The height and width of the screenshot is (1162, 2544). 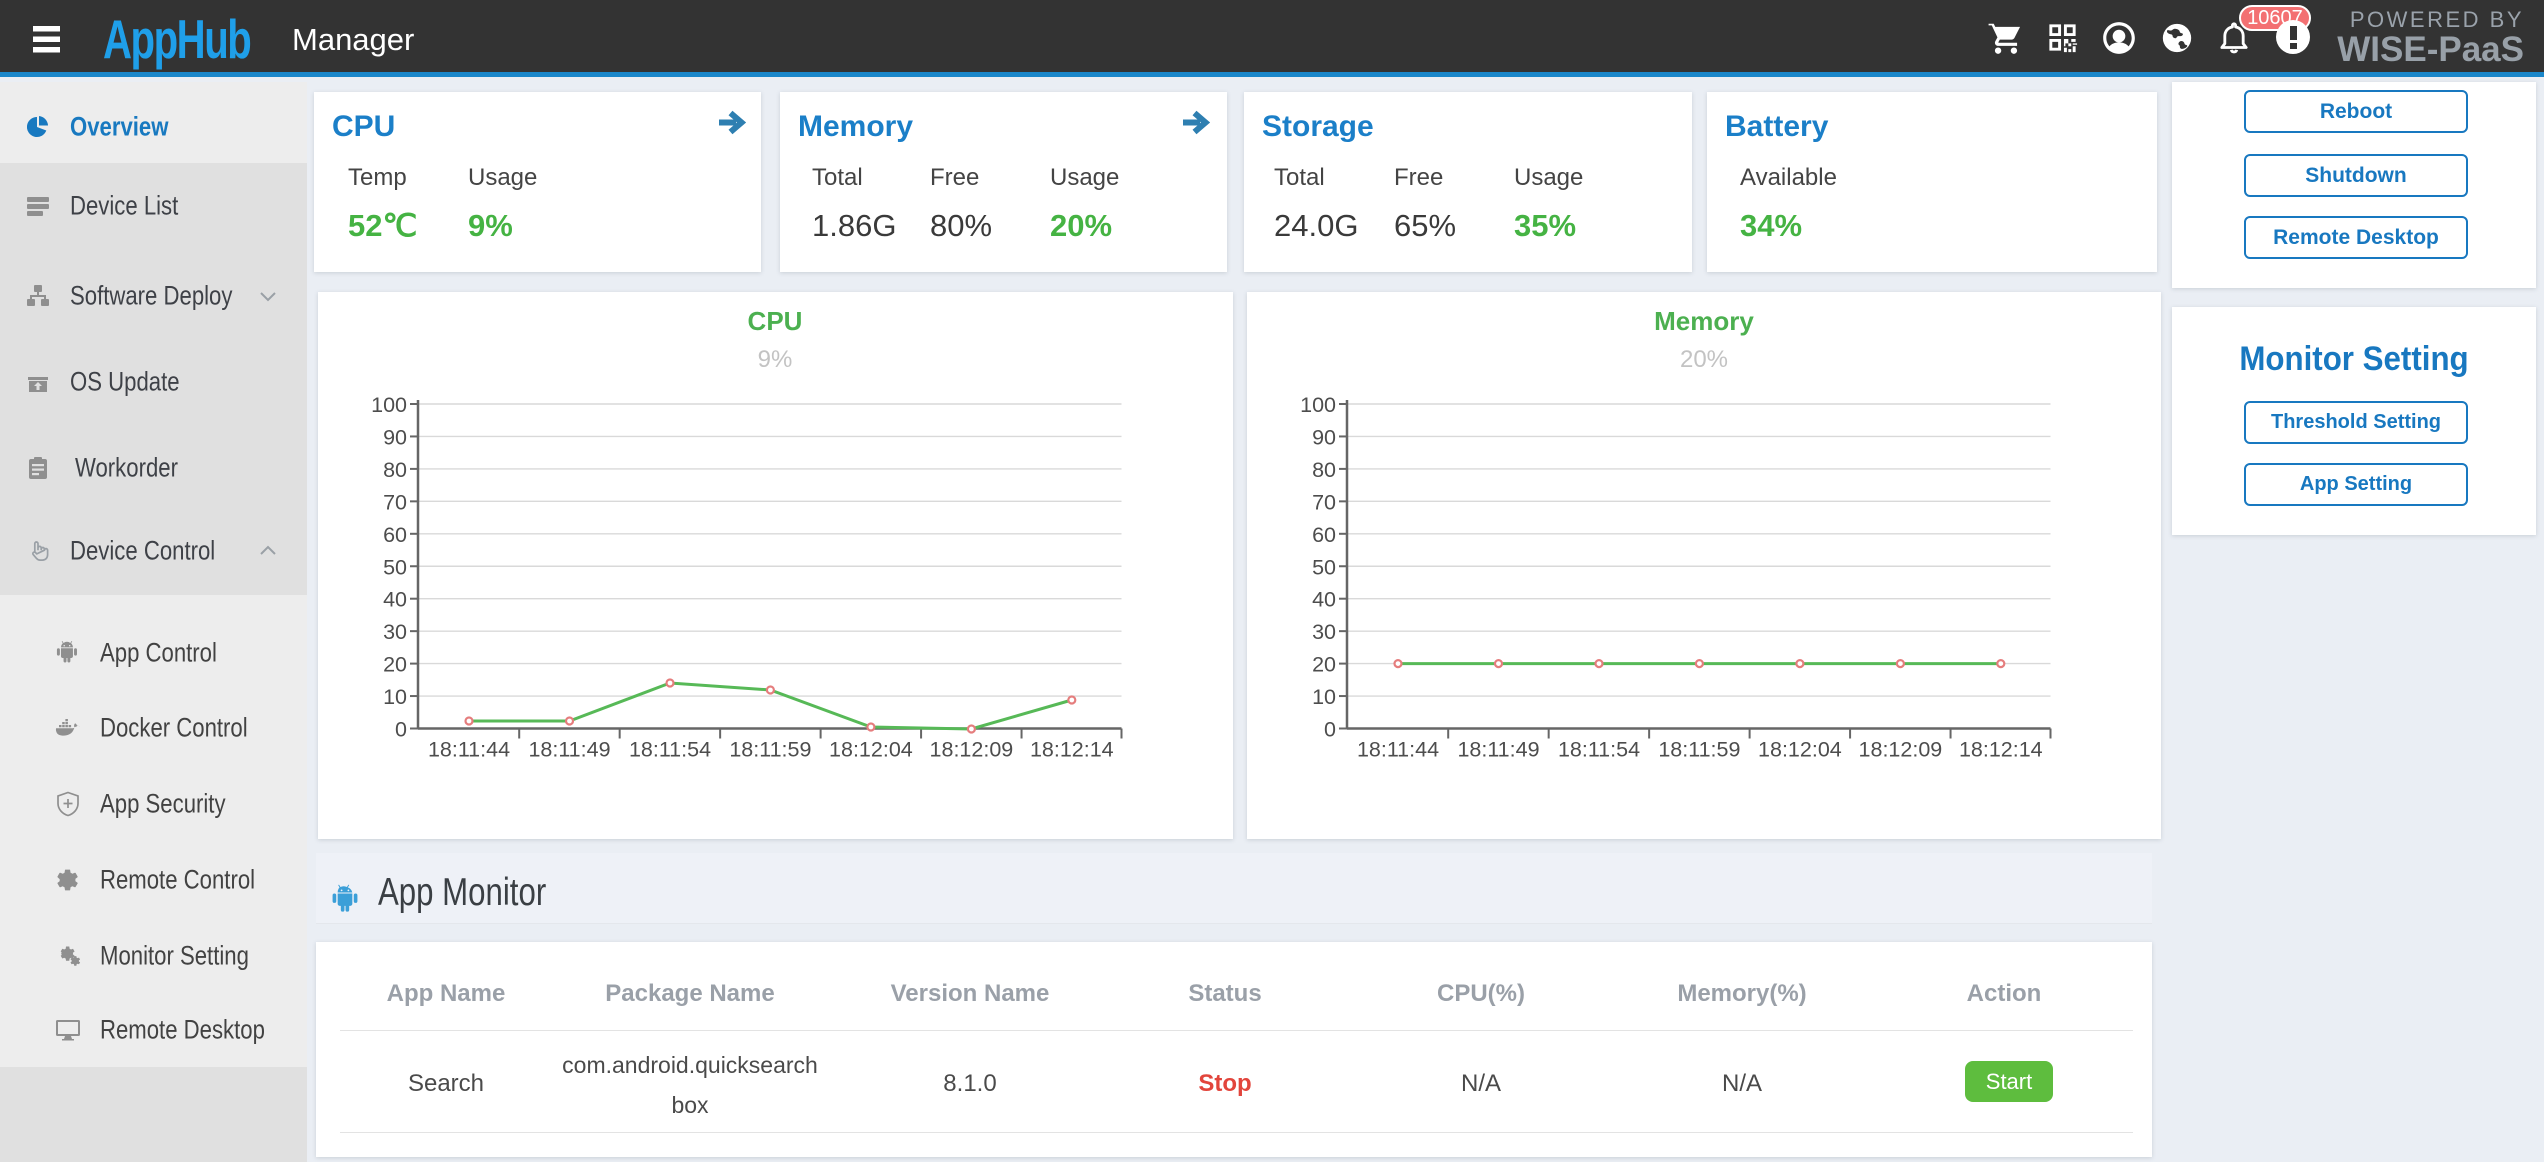 I want to click on svg-text: CPU, so click(x=775, y=321).